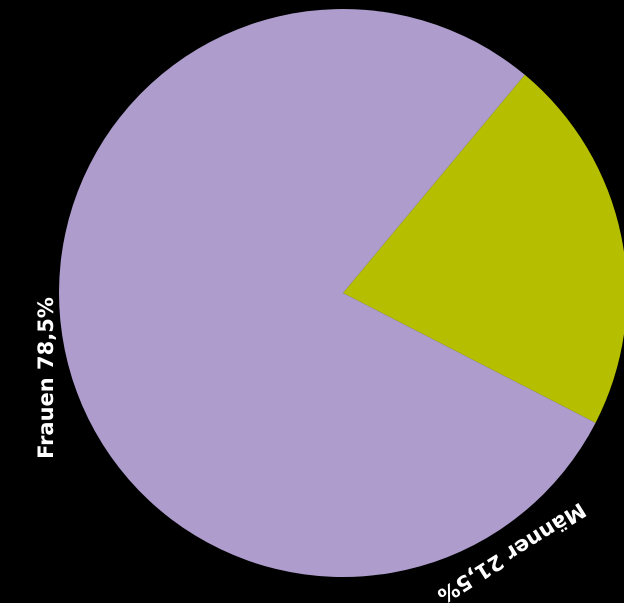 Image resolution: width=624 pixels, height=603 pixels. Describe the element at coordinates (46, 378) in the screenshot. I see `slice-label-frauen: Frauen 78,5%` at that location.